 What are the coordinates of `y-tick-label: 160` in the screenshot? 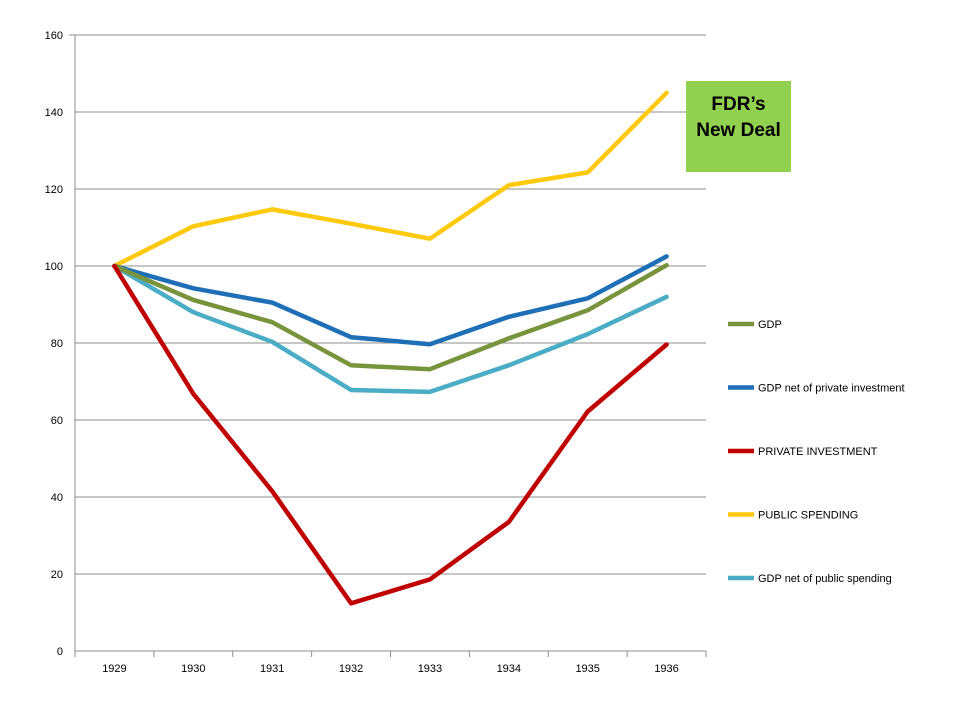 It's located at (54, 36).